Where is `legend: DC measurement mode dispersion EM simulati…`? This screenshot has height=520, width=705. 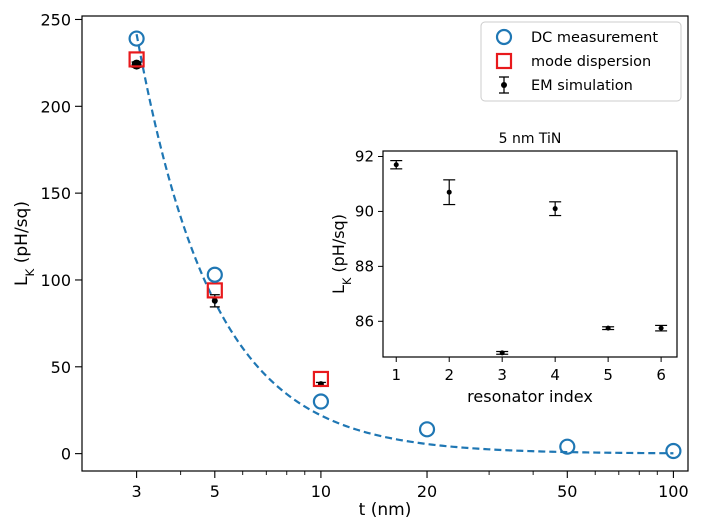 legend: DC measurement mode dispersion EM simulati… is located at coordinates (581, 61).